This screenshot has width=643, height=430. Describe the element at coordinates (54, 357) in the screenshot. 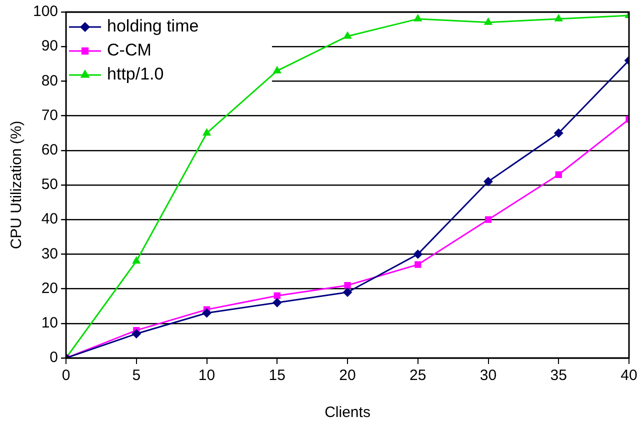

I see `y-tick-label: 0` at that location.